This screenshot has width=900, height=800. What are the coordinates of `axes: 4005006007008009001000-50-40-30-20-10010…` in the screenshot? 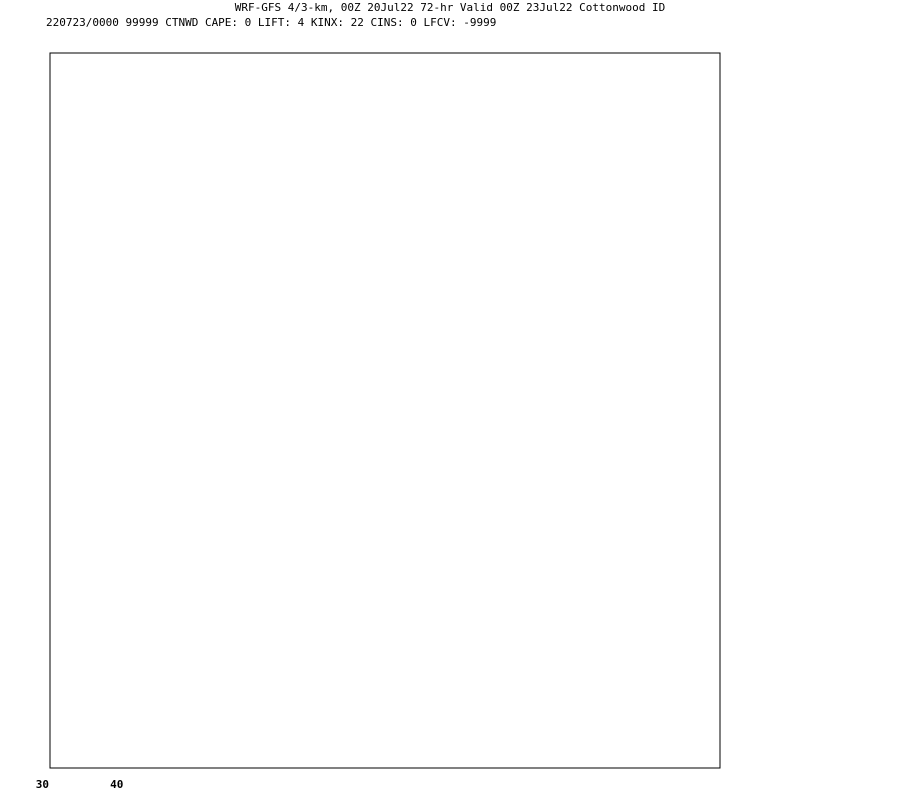 It's located at (80, 784).